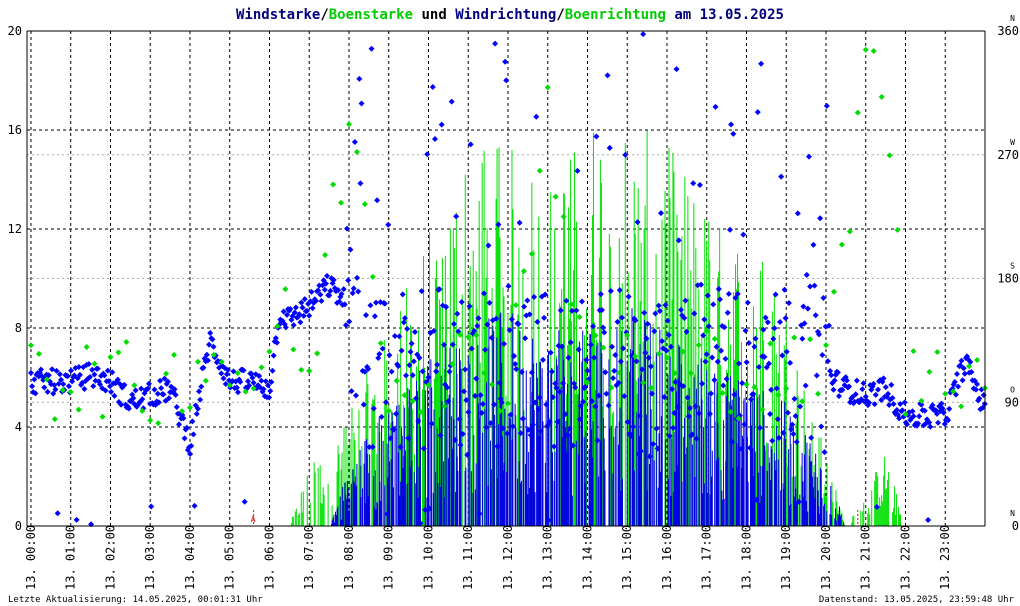 The image size is (1020, 606). What do you see at coordinates (434, 15) in the screenshot?
I see `title-und: und` at bounding box center [434, 15].